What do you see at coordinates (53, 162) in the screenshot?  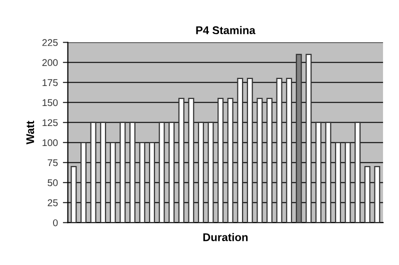 I see `y-tick-label: 75` at bounding box center [53, 162].